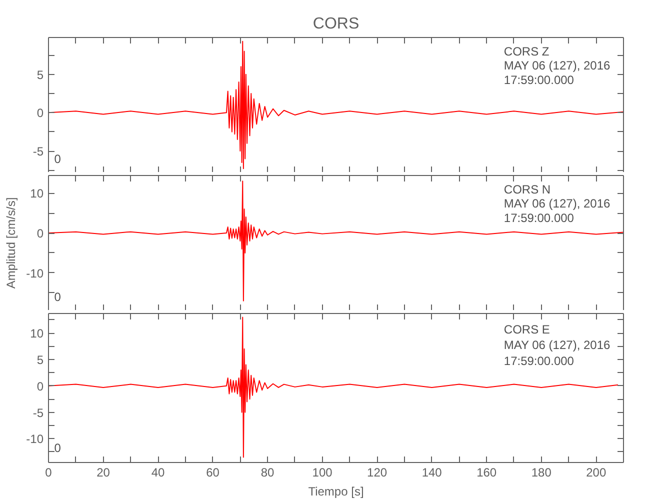 This screenshot has height=500, width=650. I want to click on x-tick-label: 20, so click(103, 473).